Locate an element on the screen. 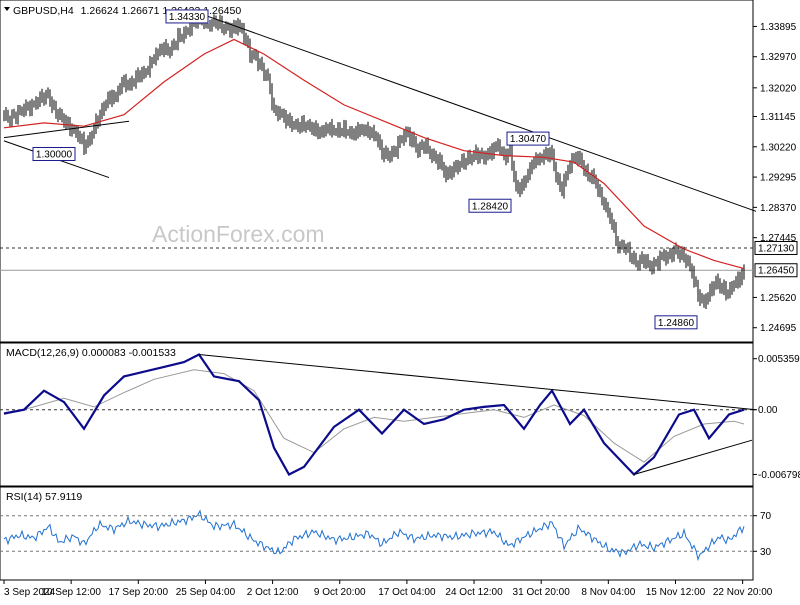 This screenshot has height=605, width=800. price-axis-label: 1.32970 is located at coordinates (778, 57).